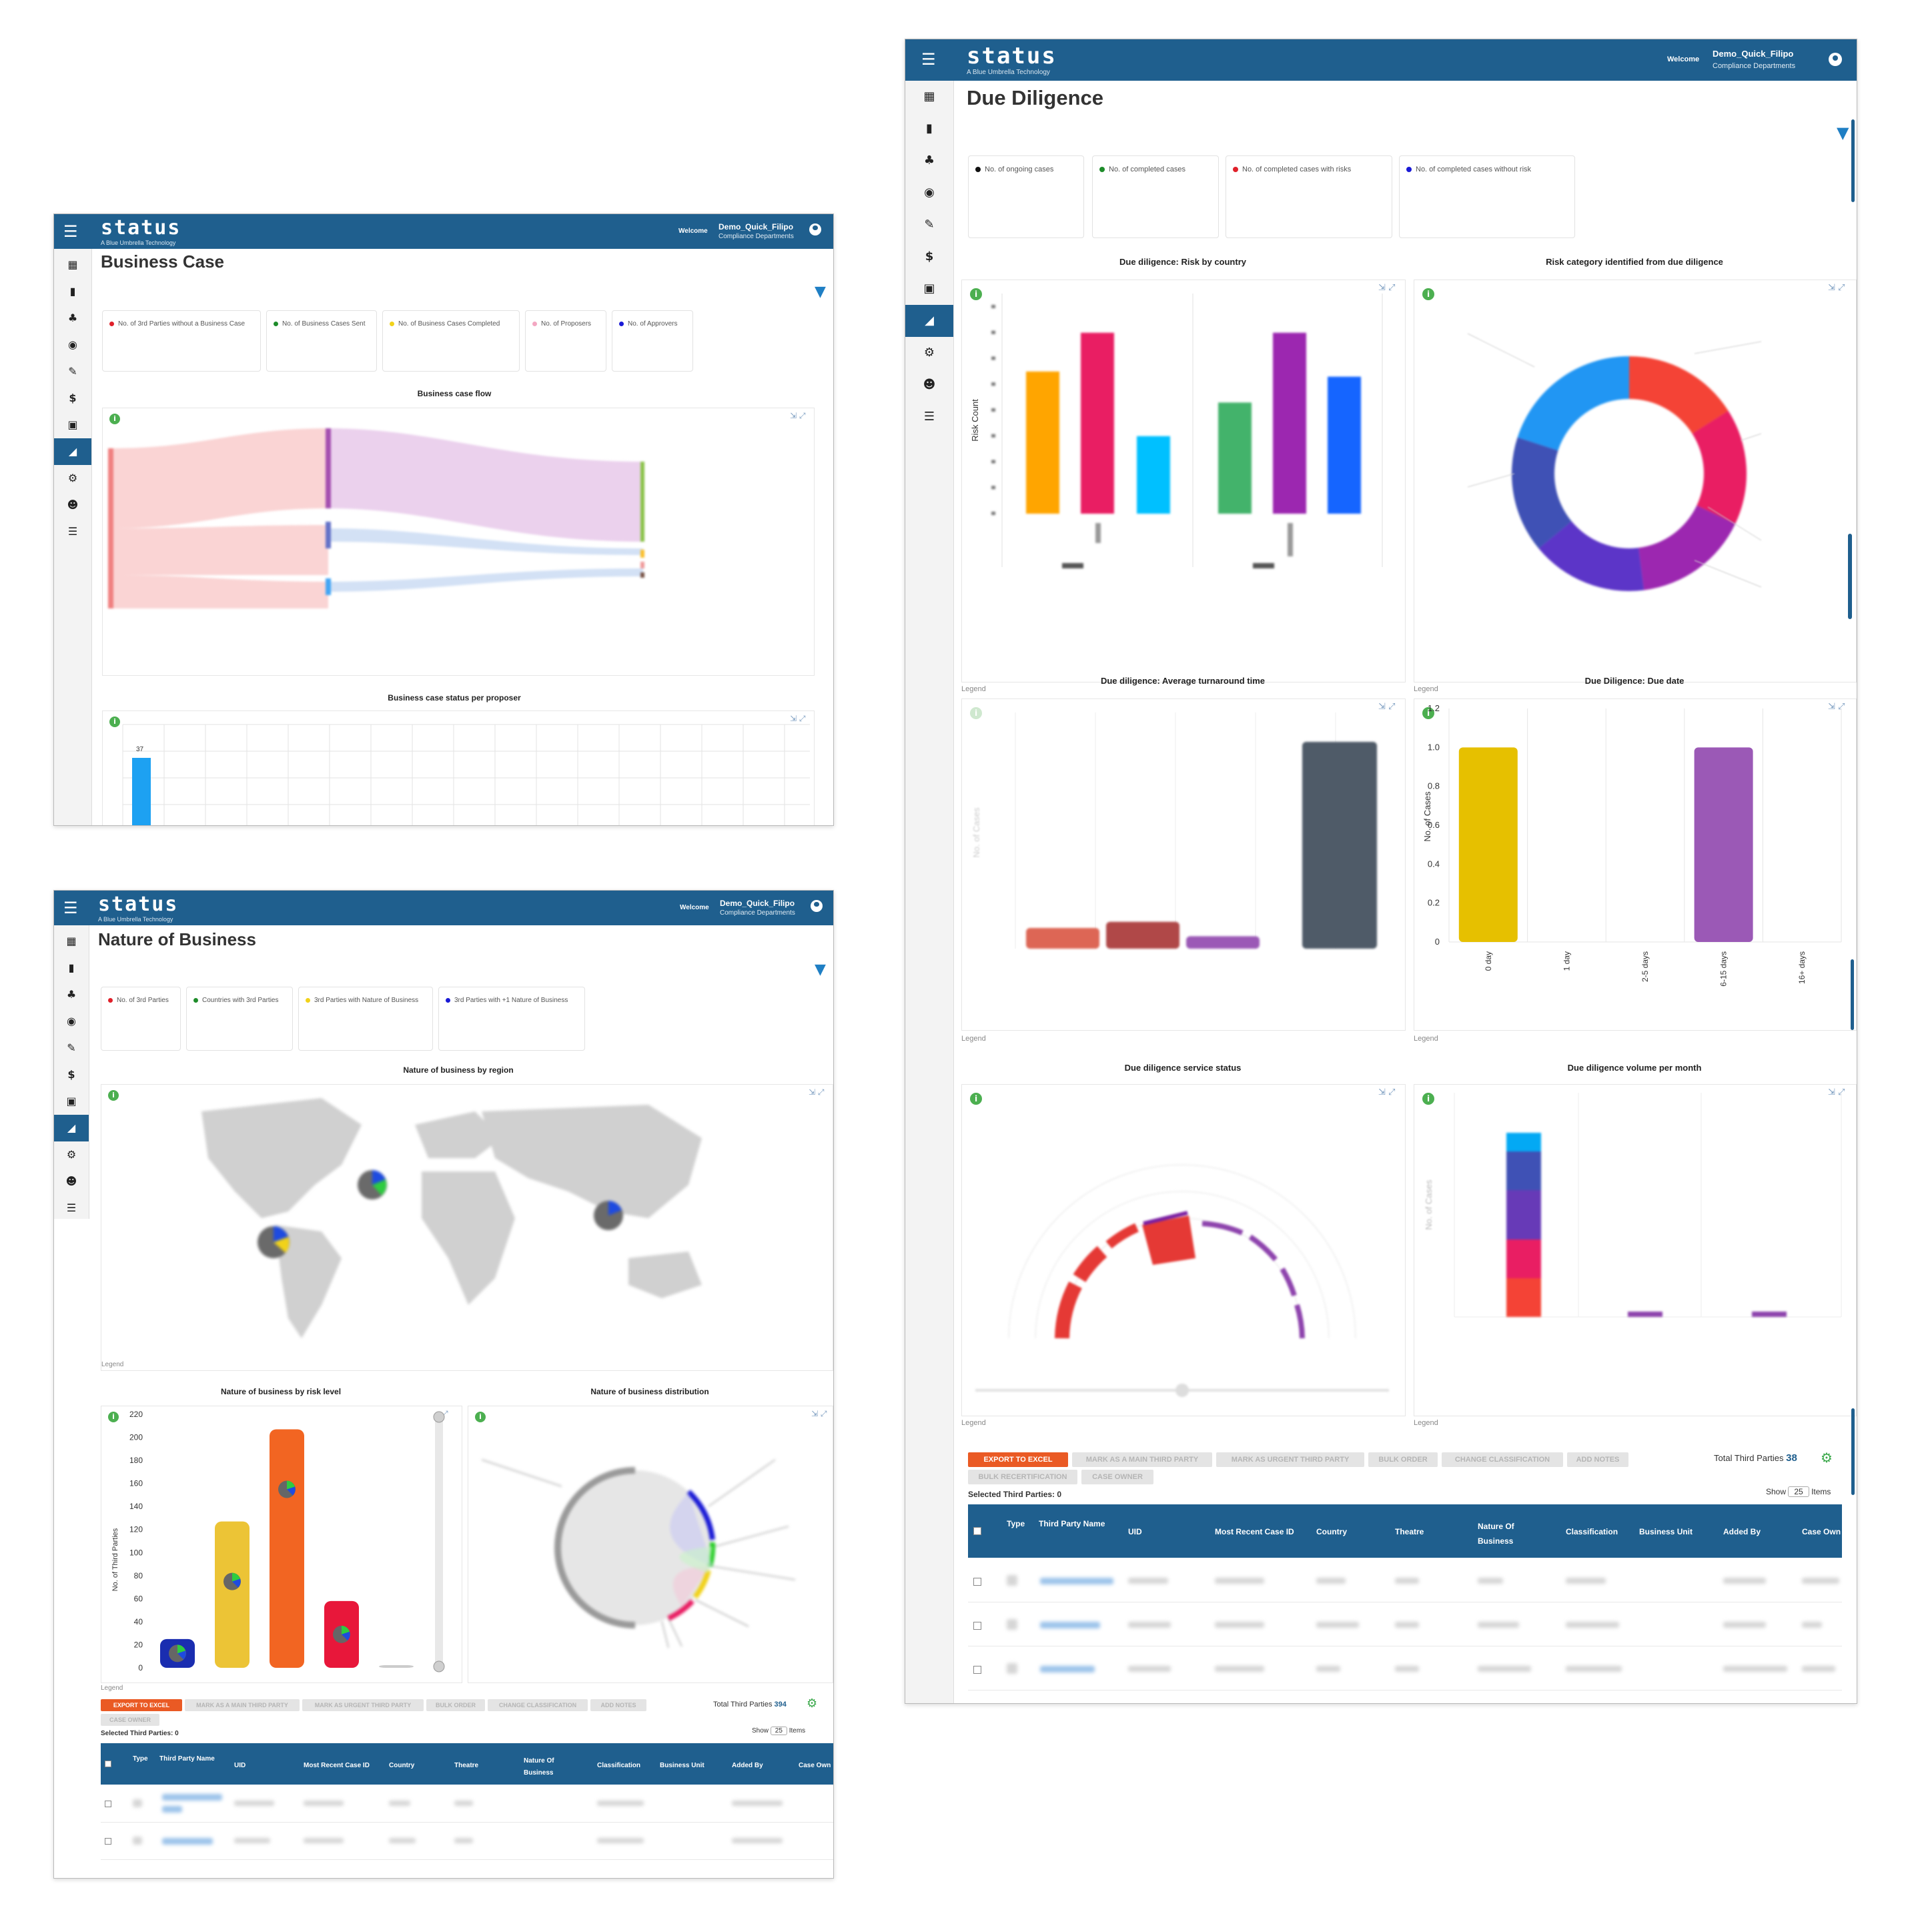  What do you see at coordinates (1827, 1458) in the screenshot?
I see `settings-gear-icon: ⚙` at bounding box center [1827, 1458].